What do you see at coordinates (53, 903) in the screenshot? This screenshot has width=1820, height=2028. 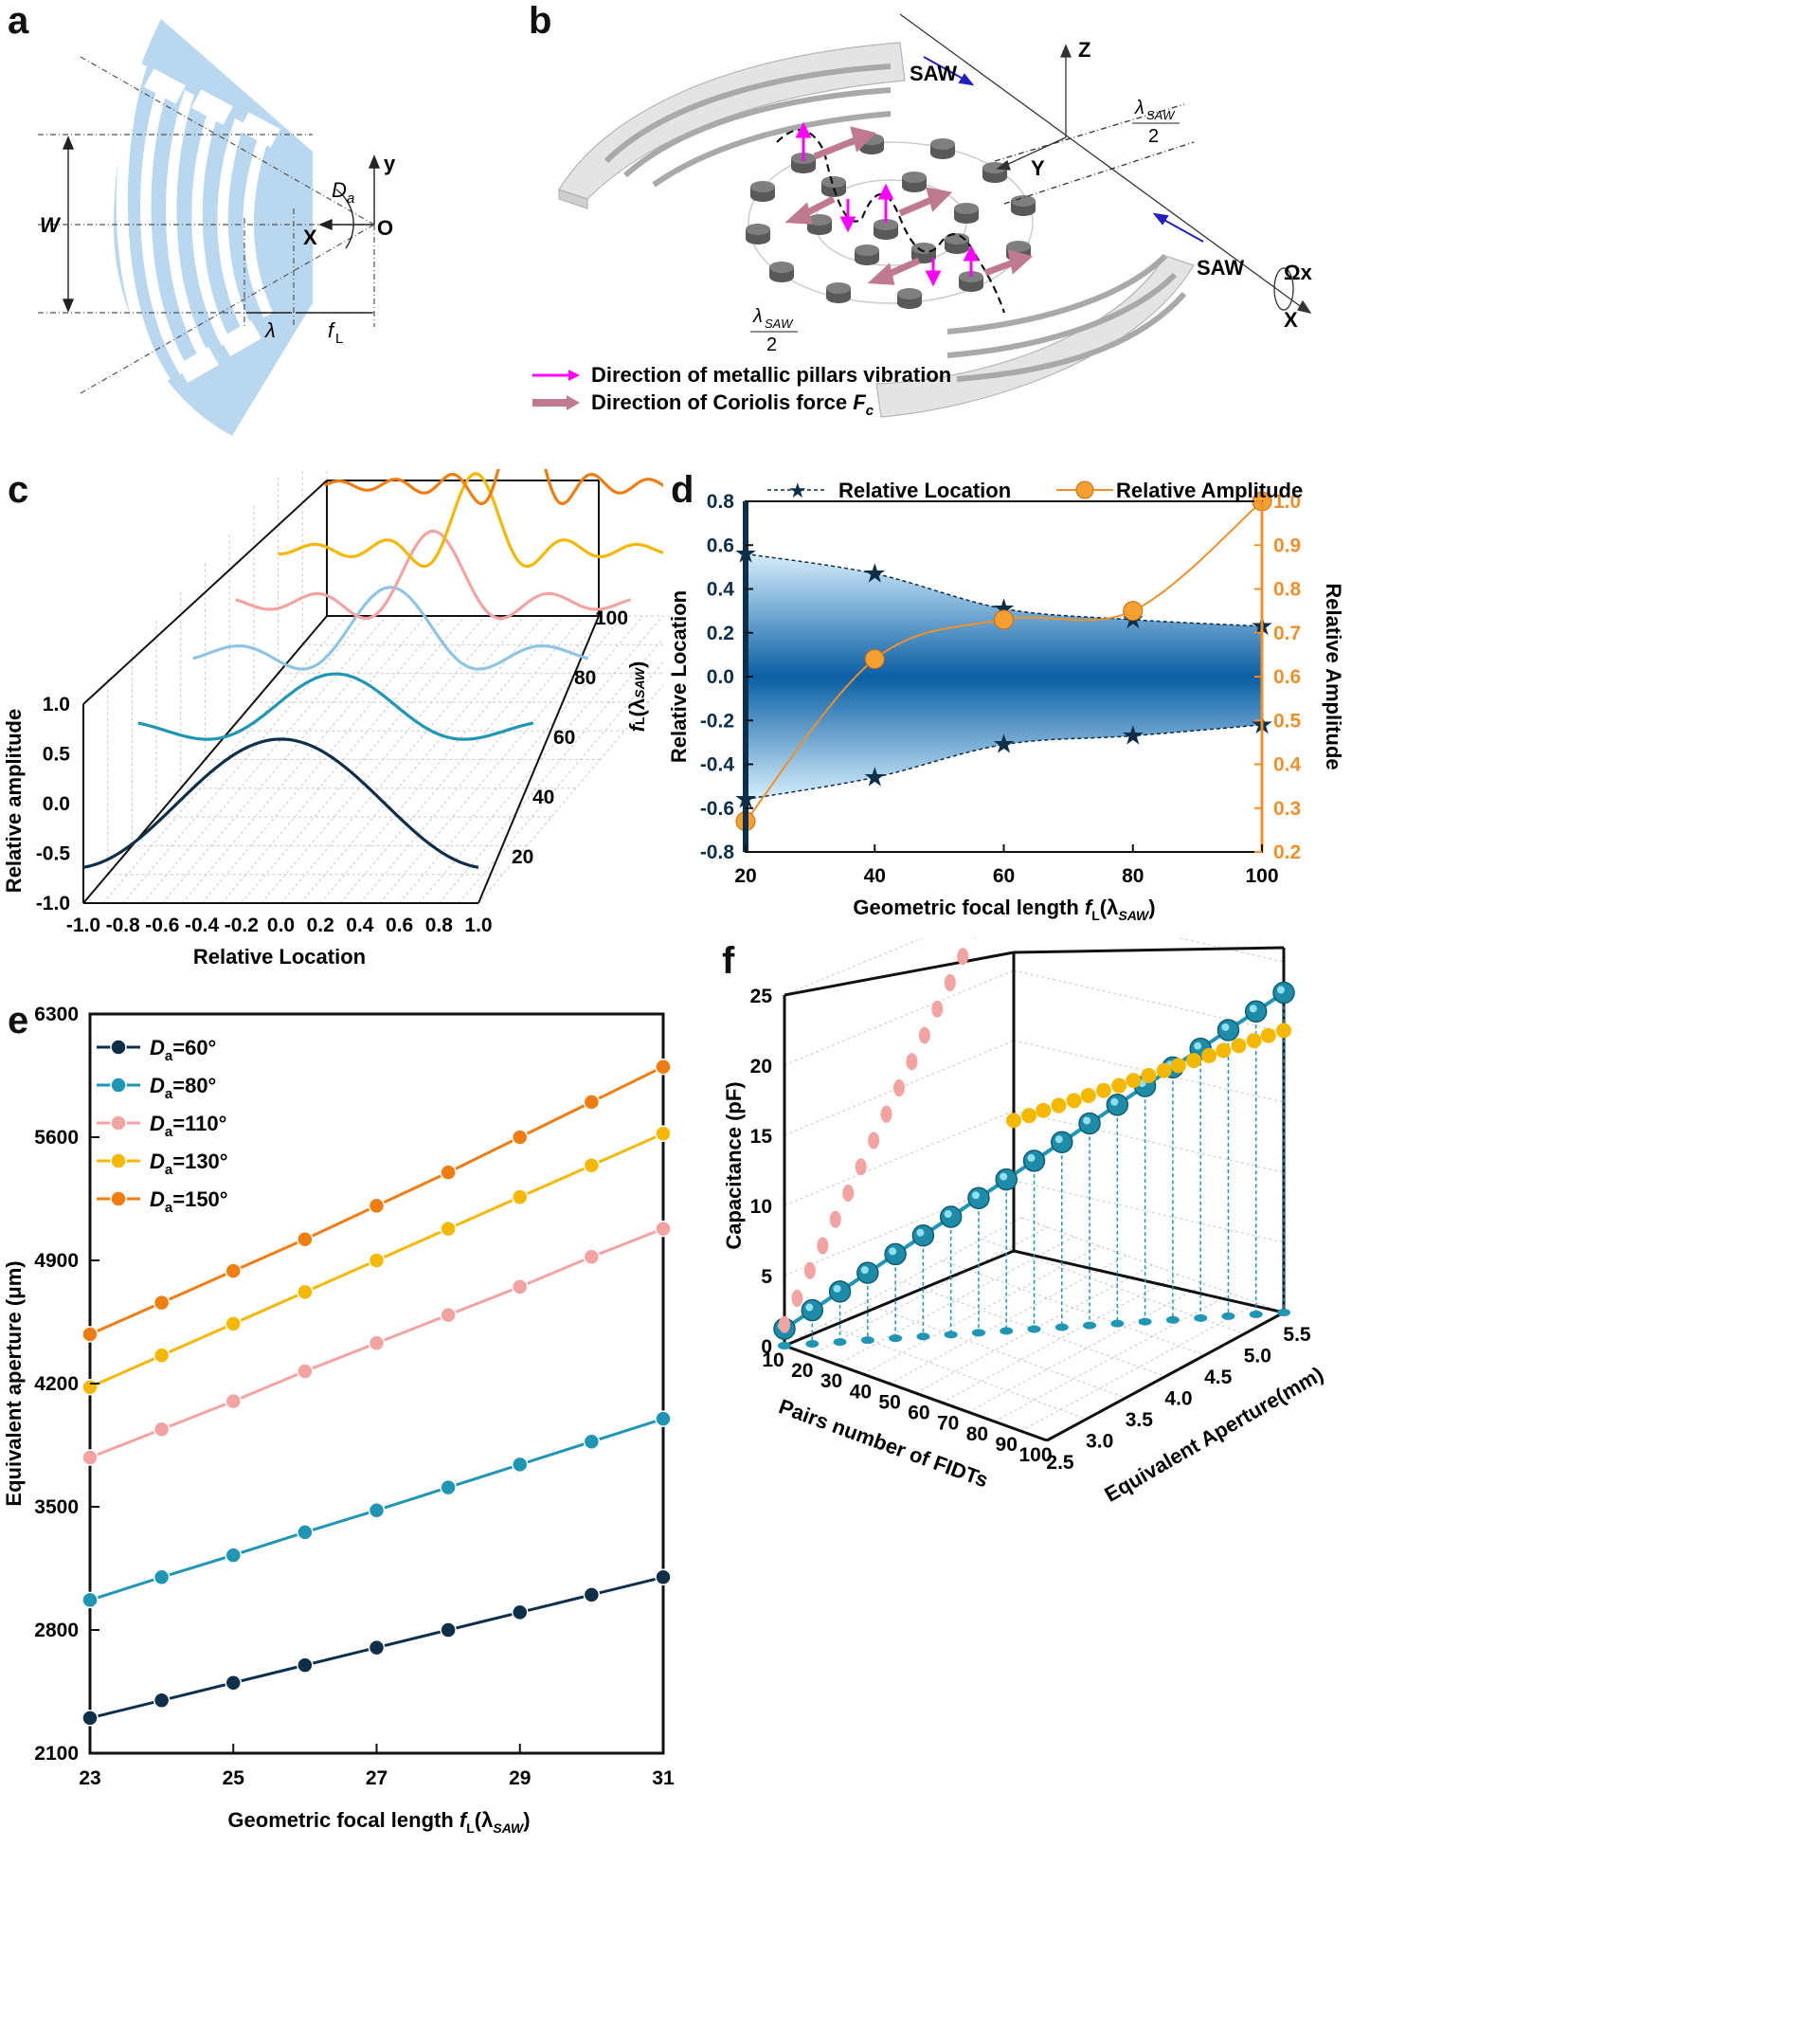 I see `c-y-tick: -1.0` at bounding box center [53, 903].